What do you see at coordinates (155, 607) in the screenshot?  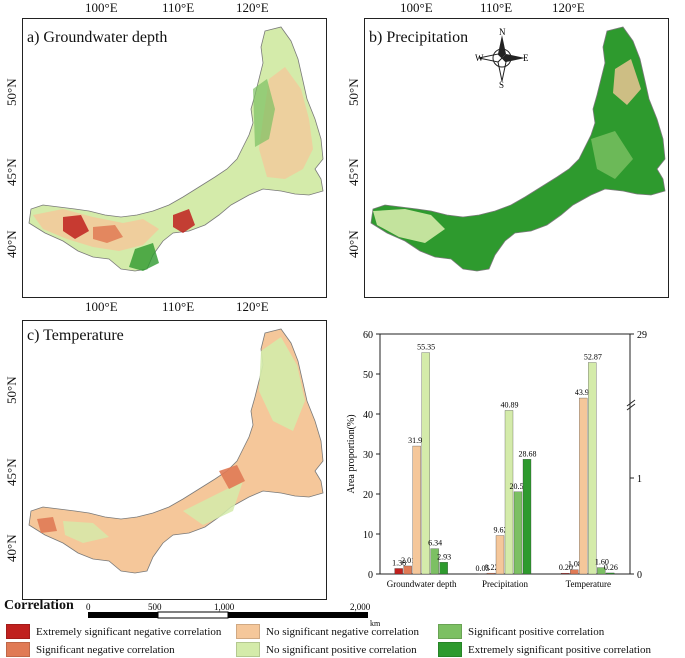 I see `scale-label-500: 500` at bounding box center [155, 607].